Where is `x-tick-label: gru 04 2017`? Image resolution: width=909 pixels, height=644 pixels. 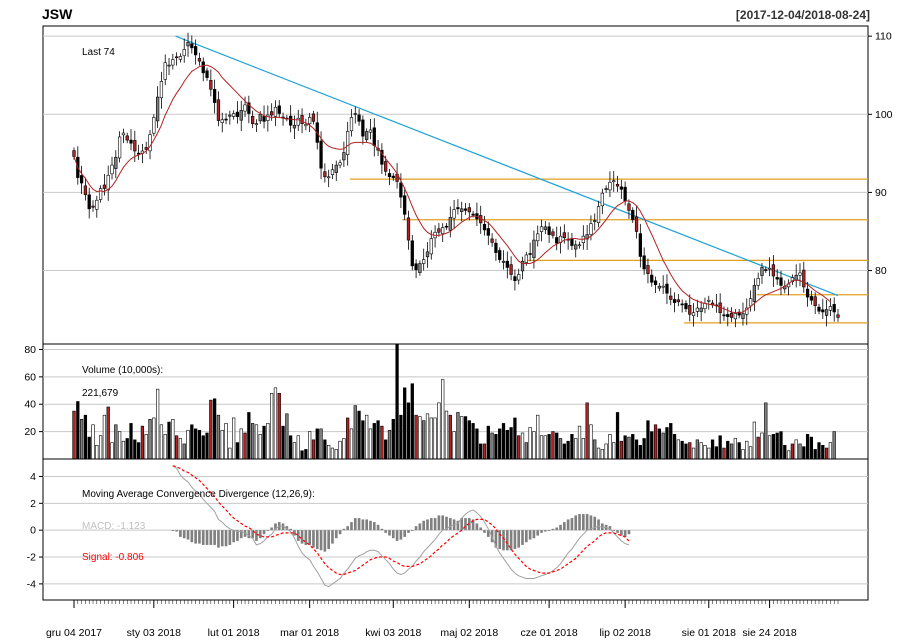 x-tick-label: gru 04 2017 is located at coordinates (74, 633).